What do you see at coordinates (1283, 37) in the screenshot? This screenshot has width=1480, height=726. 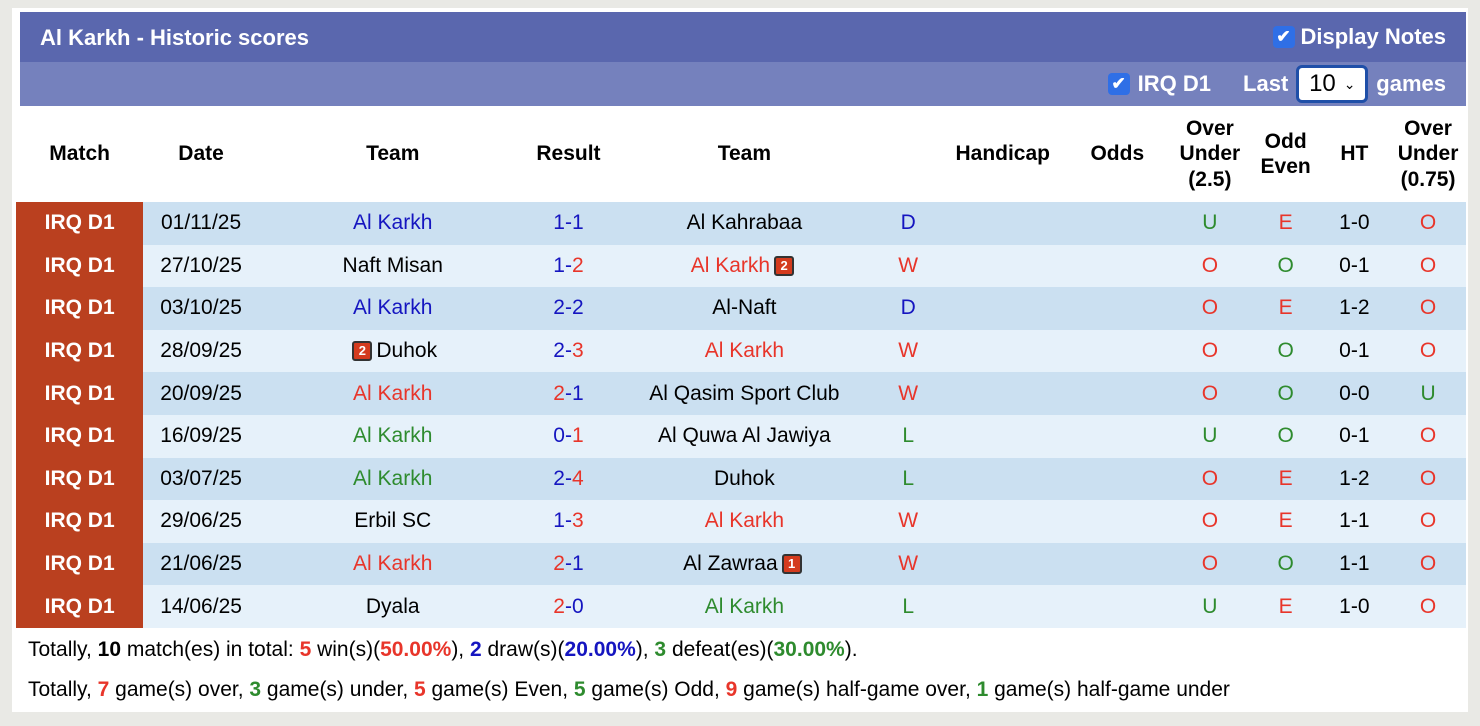 I see `display-notes-checkbox: ✔` at bounding box center [1283, 37].